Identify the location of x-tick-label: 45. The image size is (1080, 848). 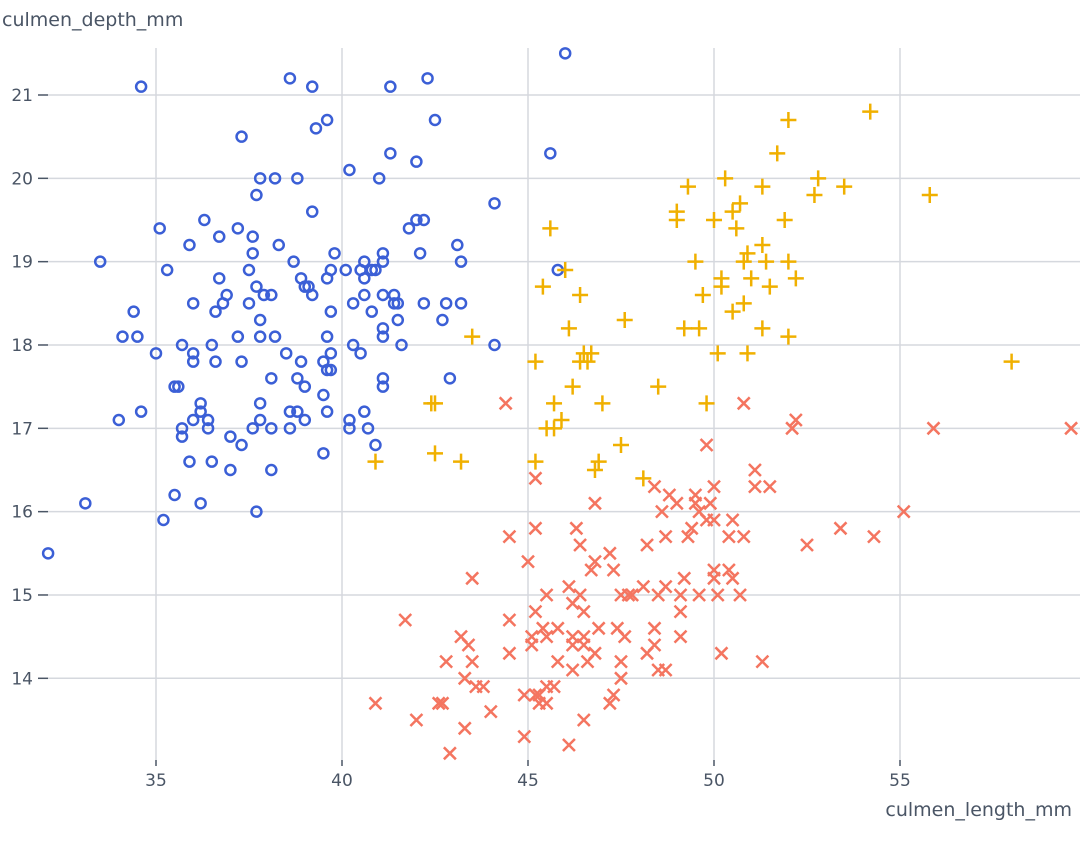
(528, 781).